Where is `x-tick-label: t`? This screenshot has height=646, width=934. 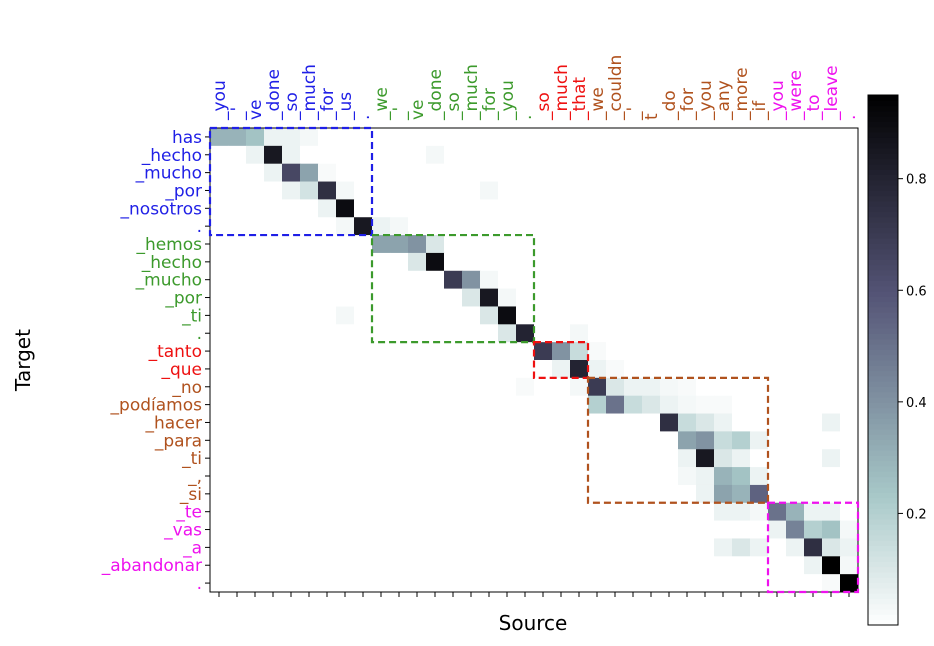
x-tick-label: t is located at coordinates (652, 116).